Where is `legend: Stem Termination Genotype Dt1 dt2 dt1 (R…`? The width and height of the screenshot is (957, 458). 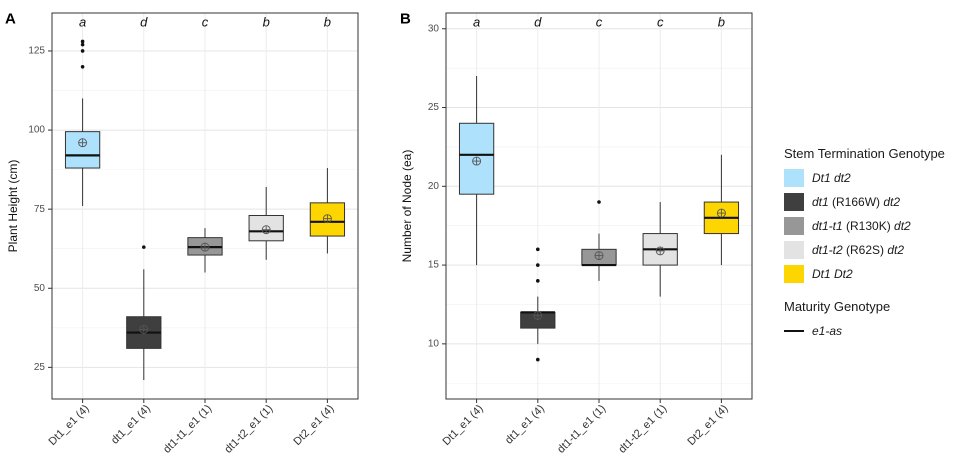 legend: Stem Termination Genotype Dt1 dt2 dt1 (R… is located at coordinates (869, 245).